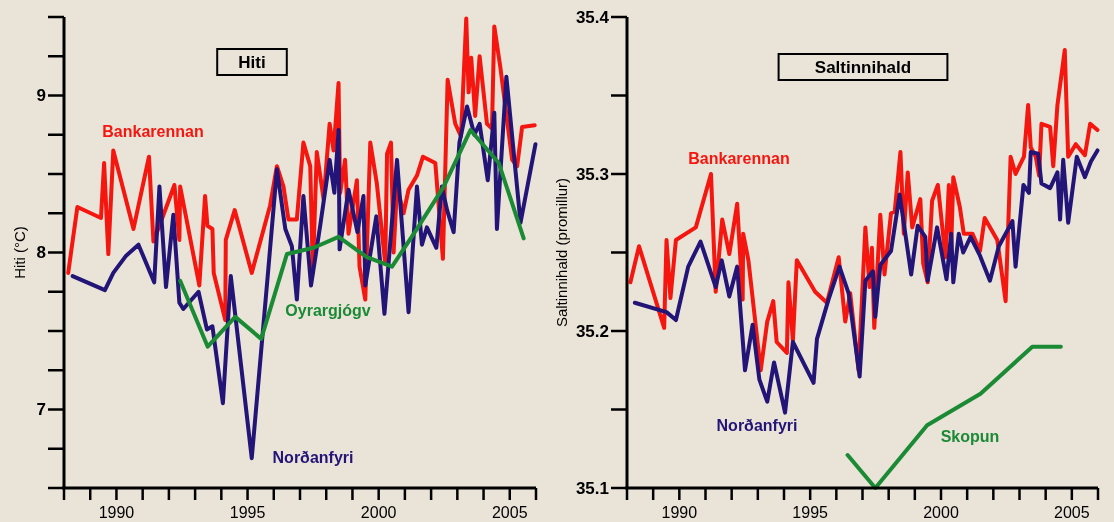 This screenshot has height=522, width=1114. What do you see at coordinates (592, 174) in the screenshot?
I see `y-tick-label: 35.3` at bounding box center [592, 174].